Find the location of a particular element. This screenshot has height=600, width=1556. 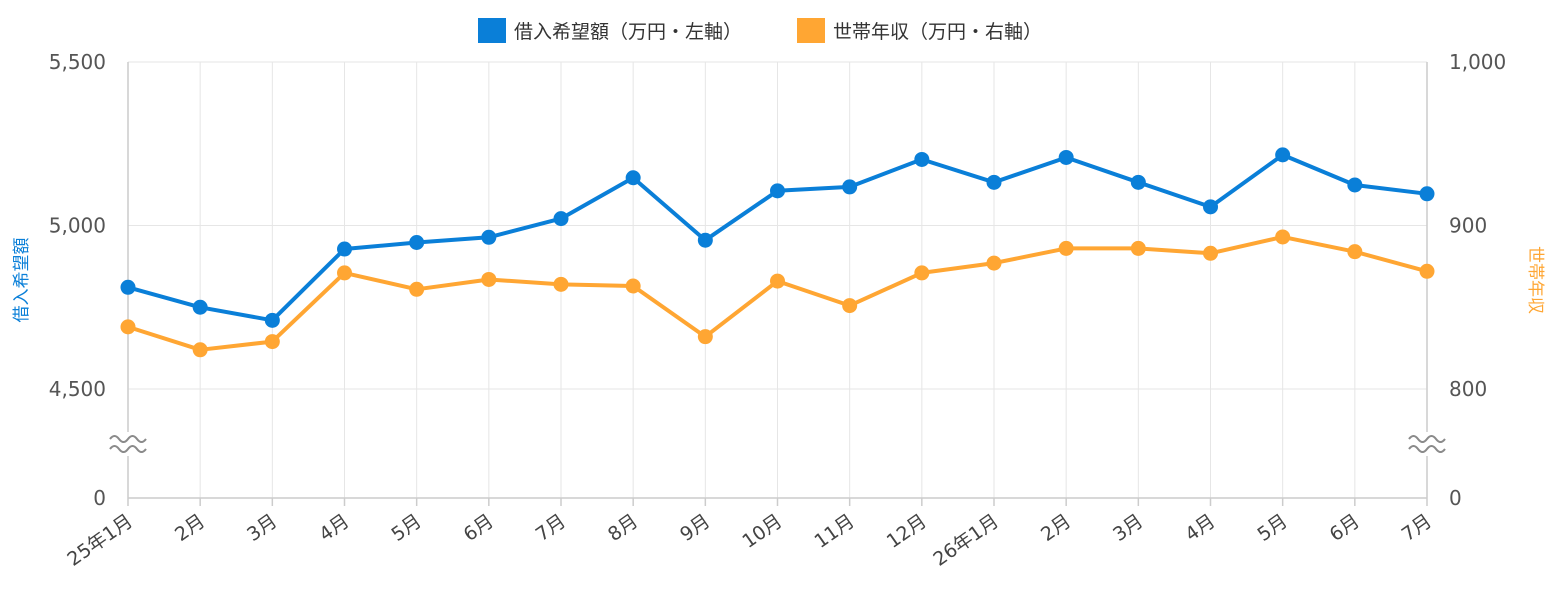

x-tick-label: 11月 is located at coordinates (835, 531).